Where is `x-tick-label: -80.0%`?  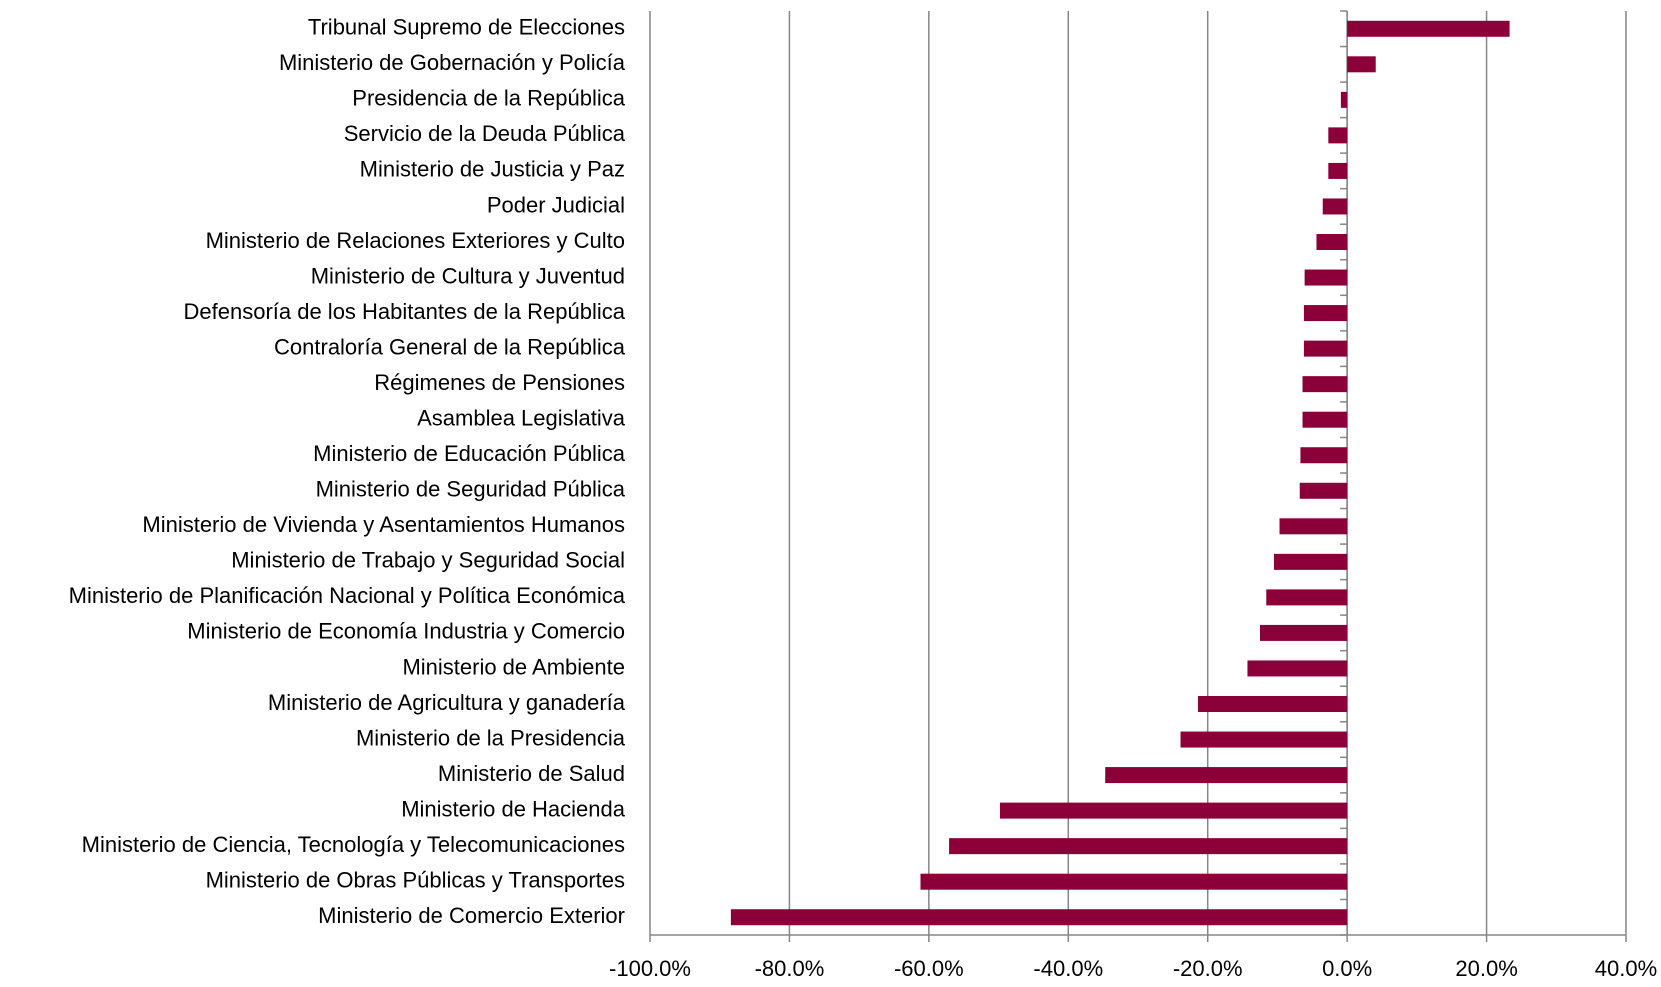
x-tick-label: -80.0% is located at coordinates (790, 968).